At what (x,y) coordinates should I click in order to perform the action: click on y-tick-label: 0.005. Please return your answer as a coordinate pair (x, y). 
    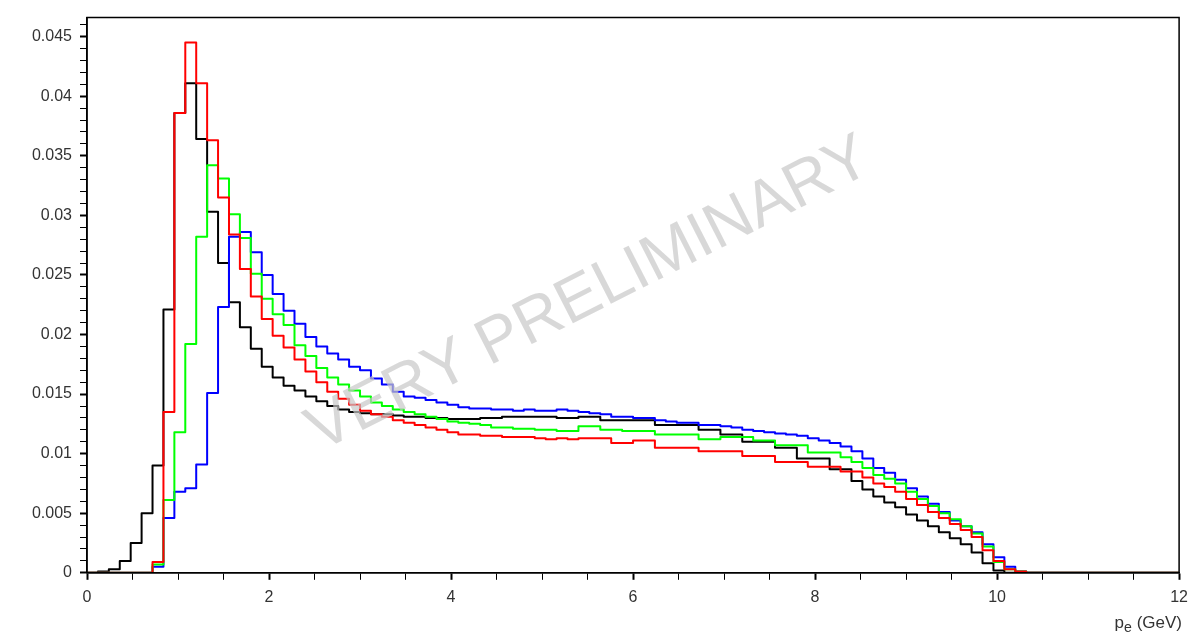
    Looking at the image, I should click on (52, 512).